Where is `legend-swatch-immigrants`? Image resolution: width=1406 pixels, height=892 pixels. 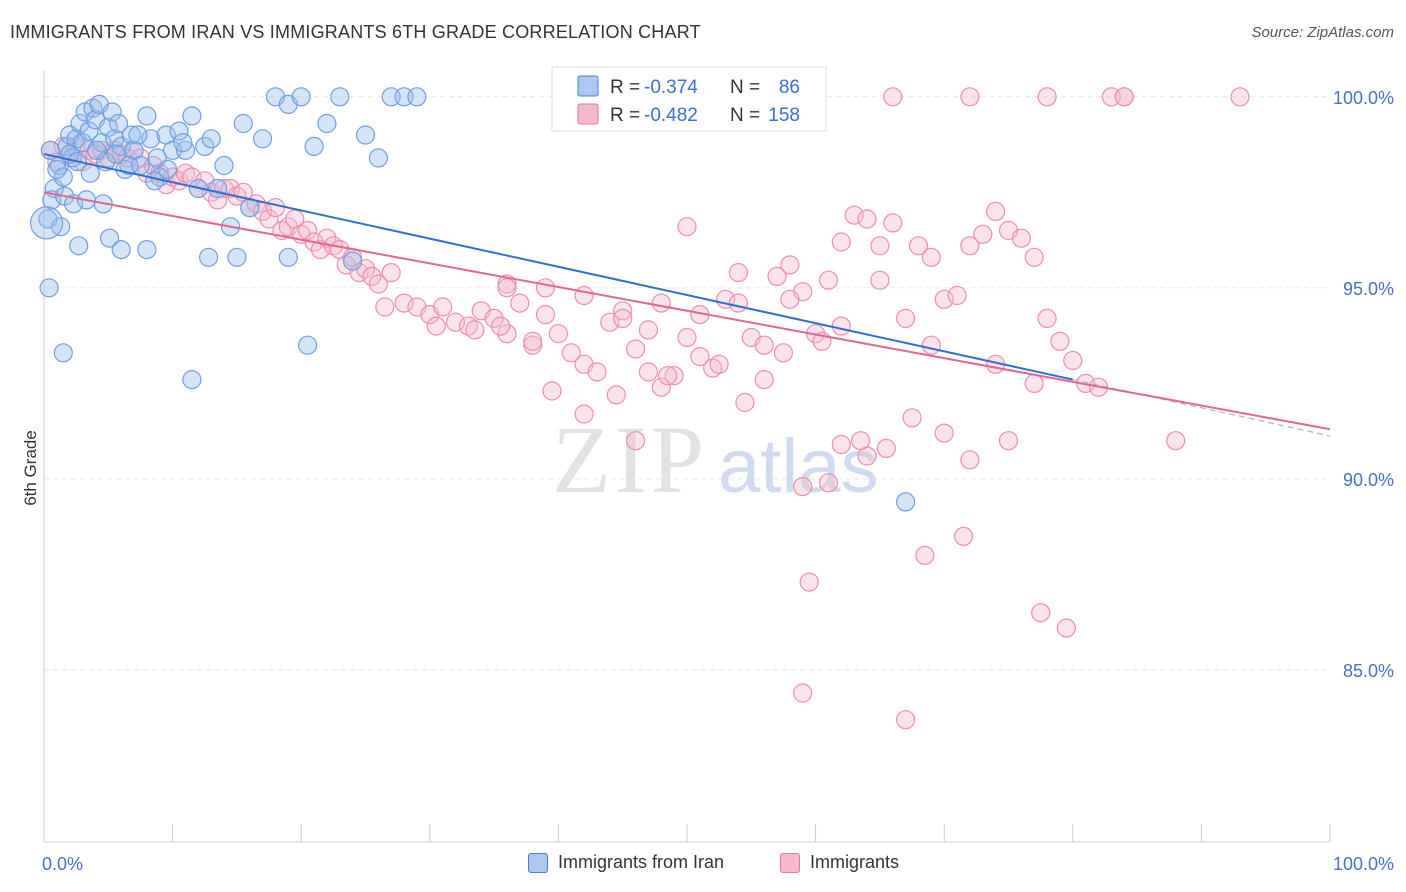 legend-swatch-immigrants is located at coordinates (790, 862).